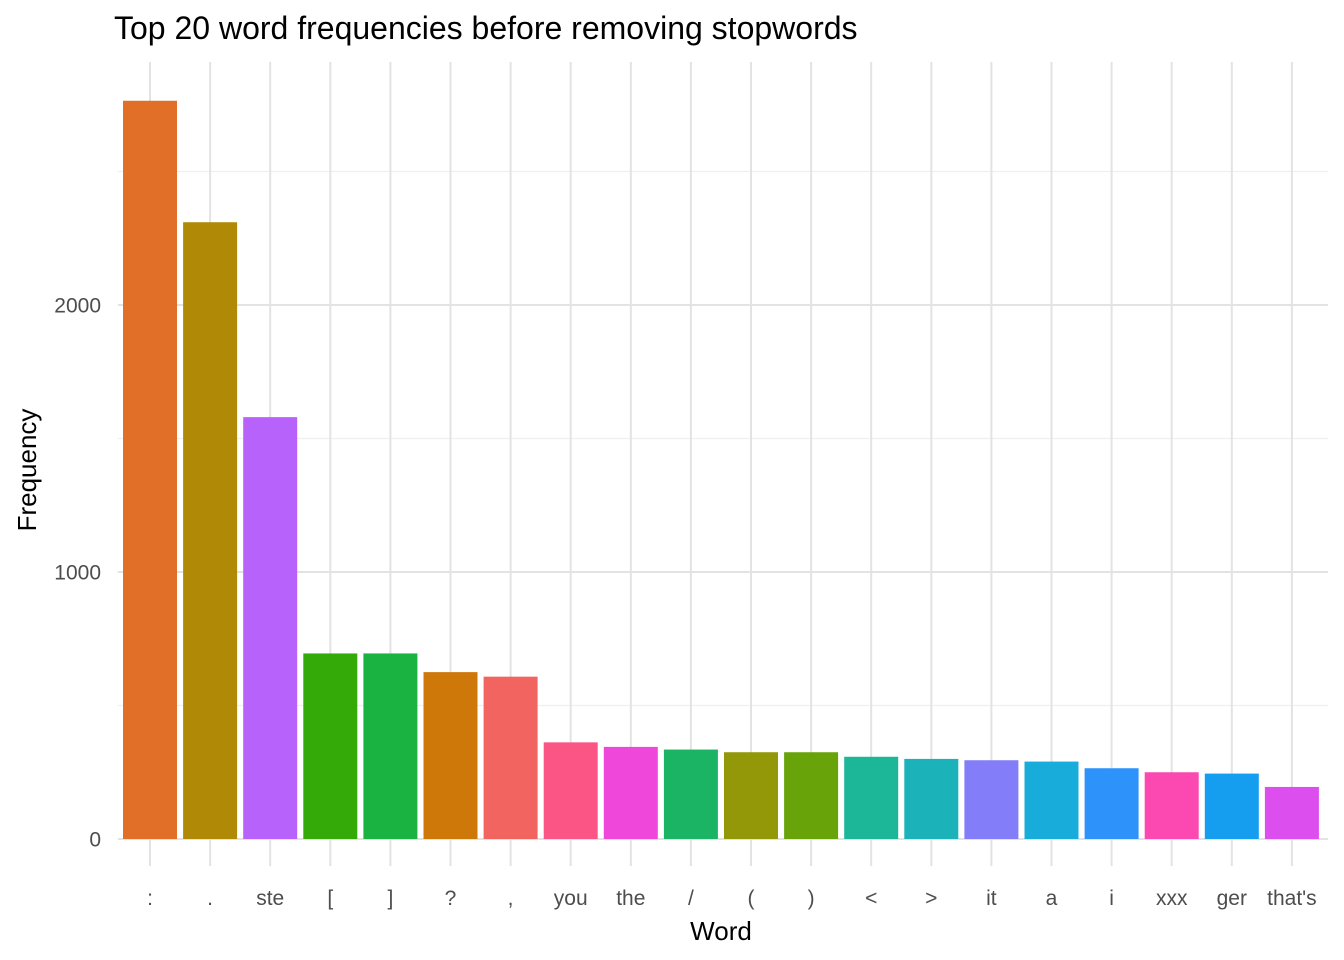 The image size is (1344, 960). I want to click on x-tick-label: <, so click(871, 898).